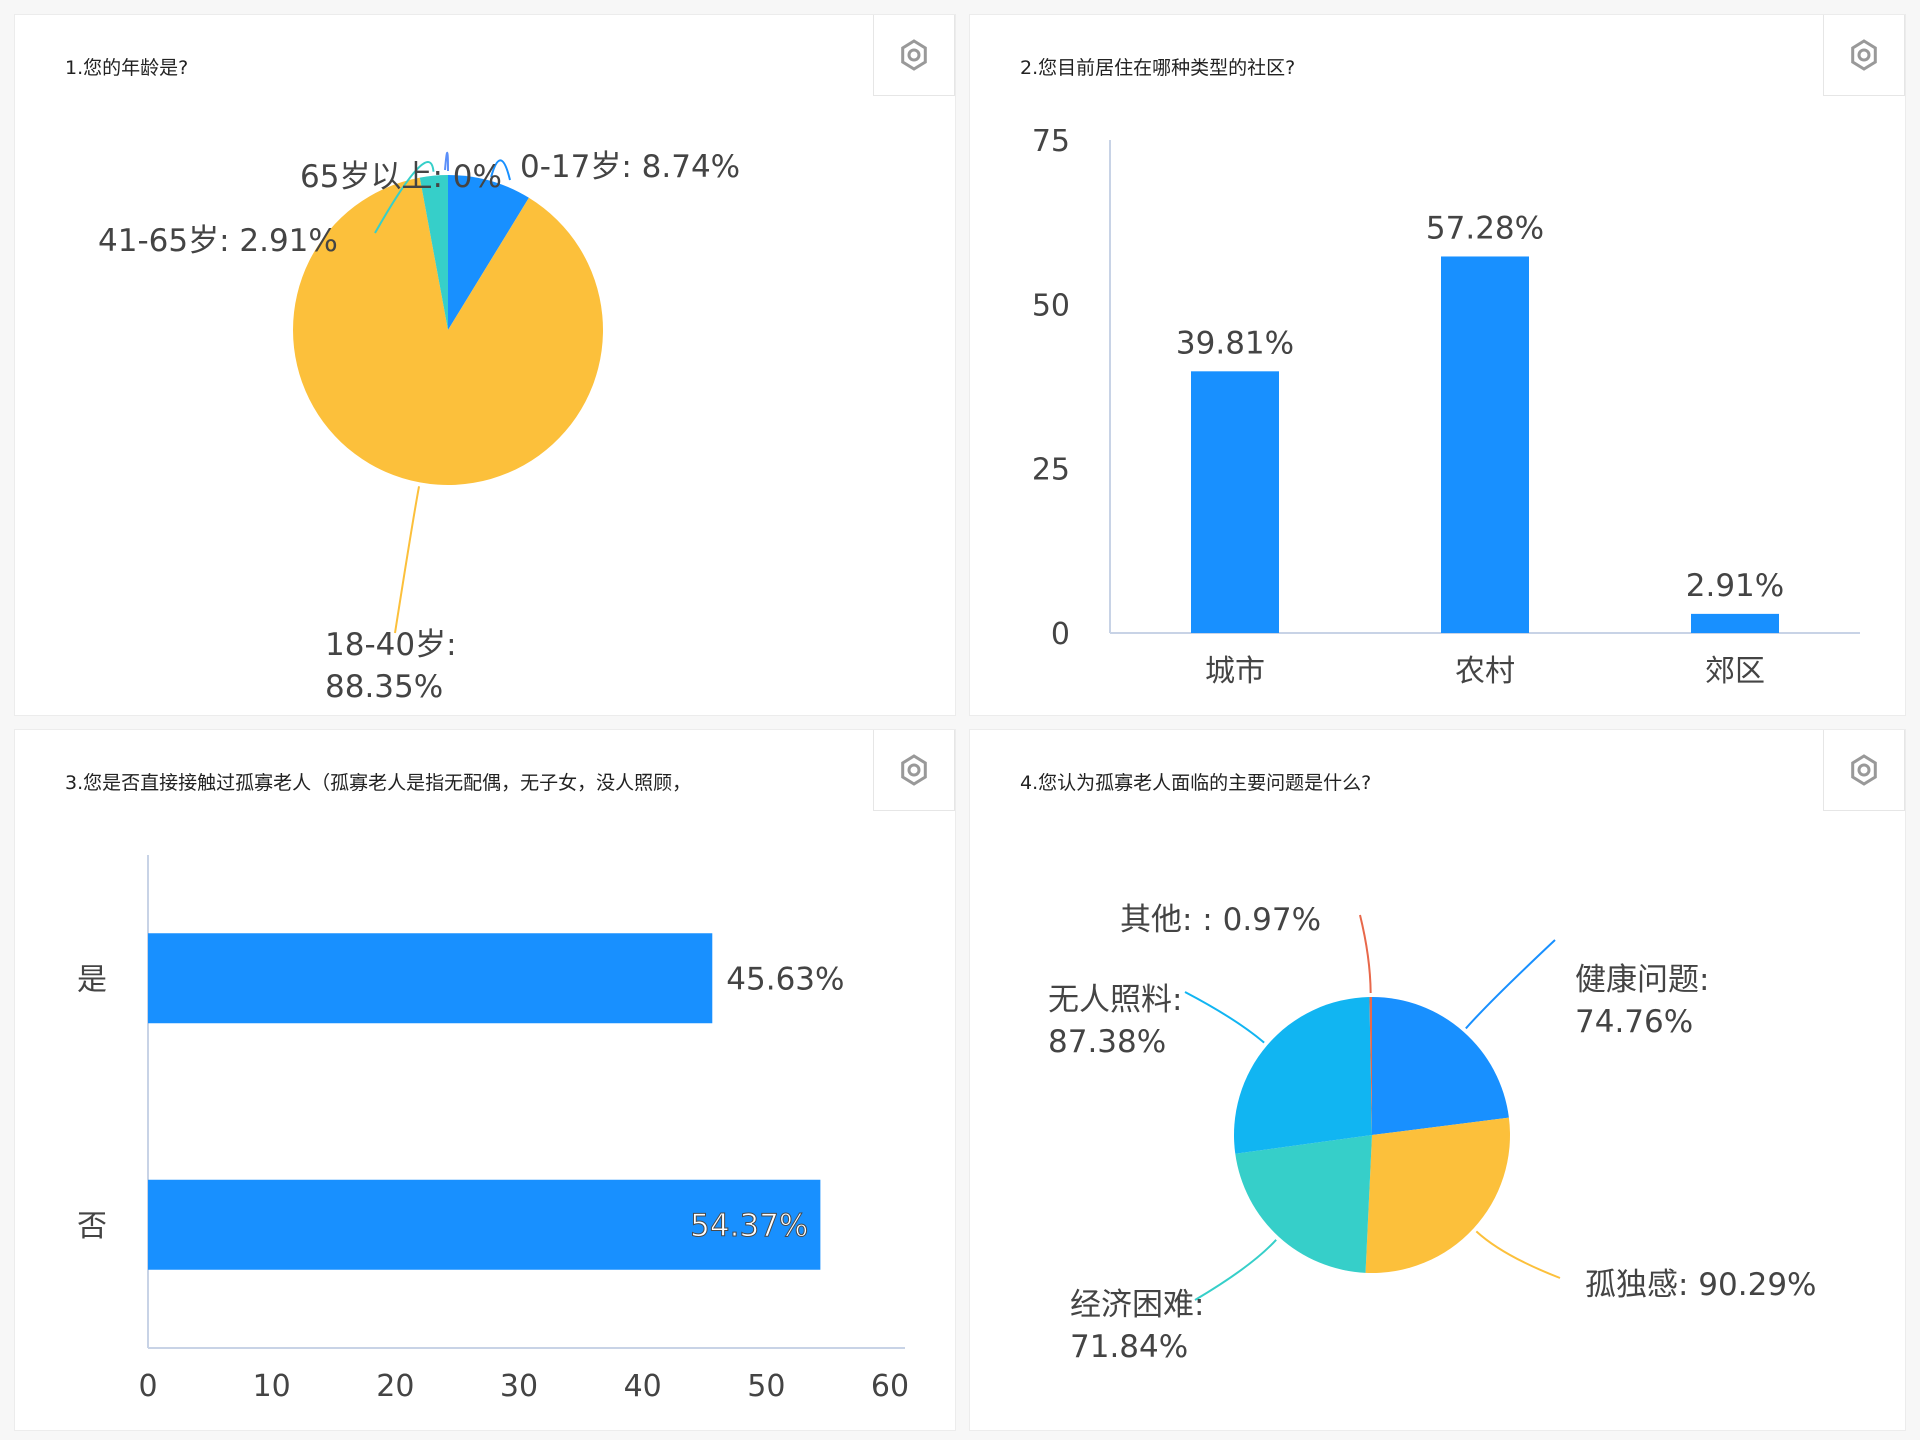 The image size is (1920, 1440). What do you see at coordinates (127, 68) in the screenshot?
I see `panel-title: 1.您的年龄是?` at bounding box center [127, 68].